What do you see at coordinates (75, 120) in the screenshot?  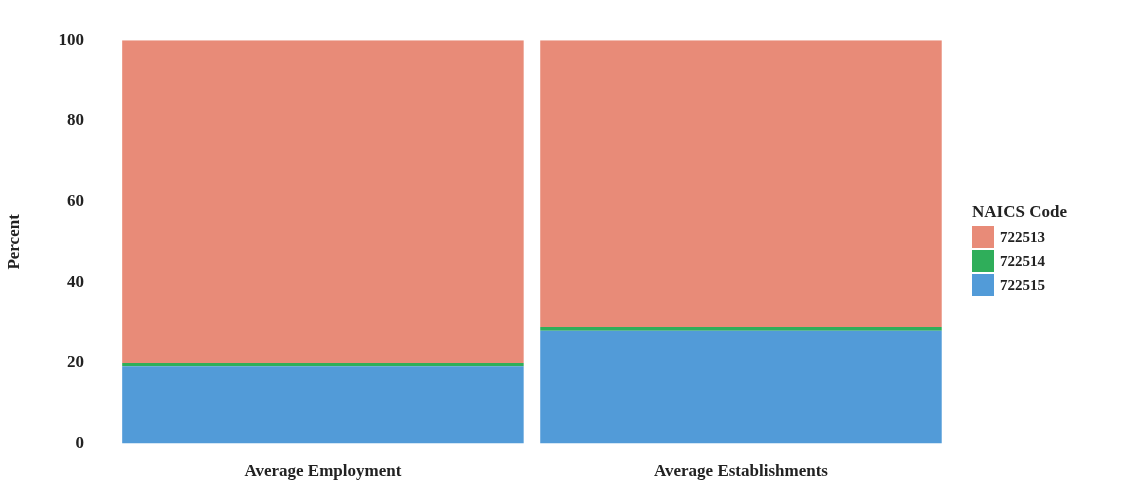 I see `y-tick-label: 80` at bounding box center [75, 120].